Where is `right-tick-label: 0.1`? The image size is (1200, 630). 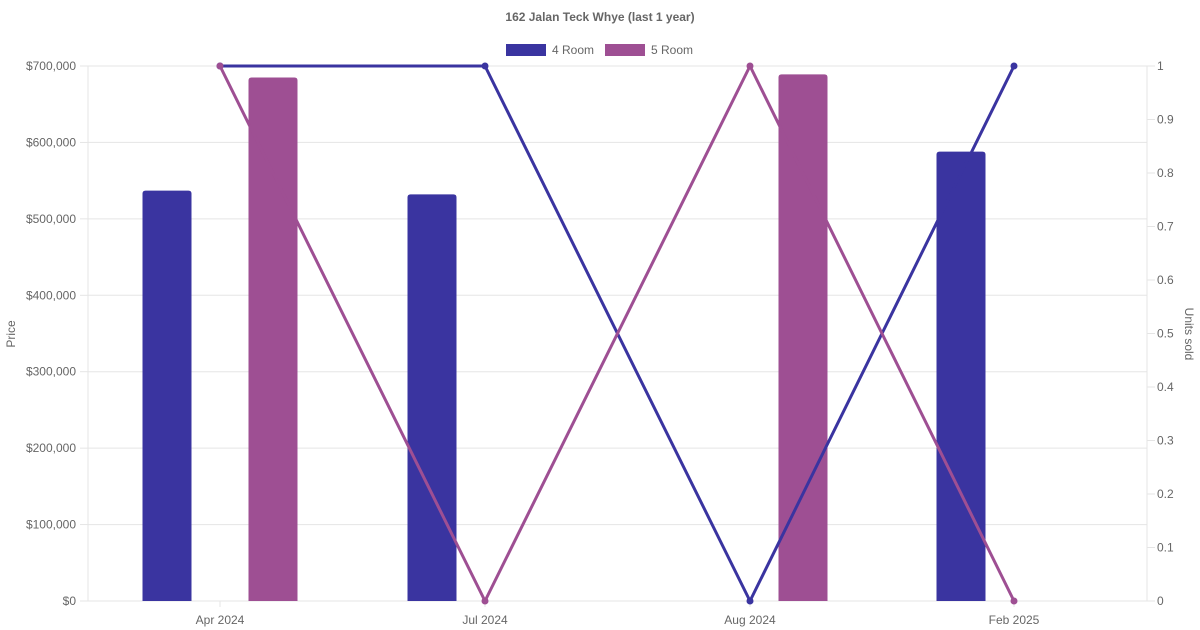 right-tick-label: 0.1 is located at coordinates (1165, 548).